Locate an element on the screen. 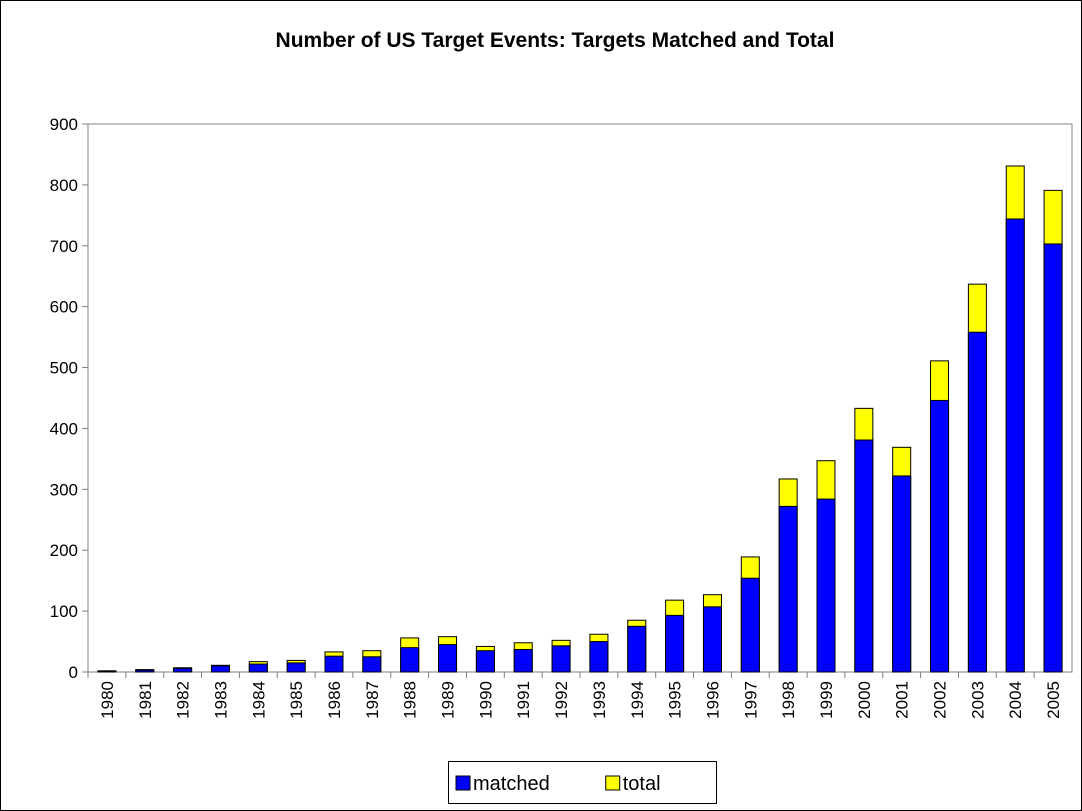 This screenshot has height=811, width=1082. x-tick-label: 1997 is located at coordinates (750, 700).